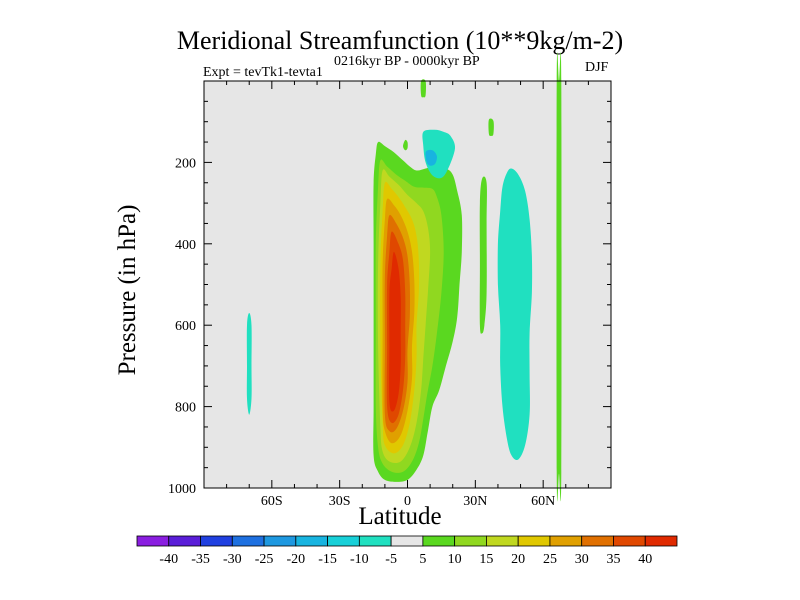 The height and width of the screenshot is (600, 800). What do you see at coordinates (391, 559) in the screenshot?
I see `colorbar-label: -5` at bounding box center [391, 559].